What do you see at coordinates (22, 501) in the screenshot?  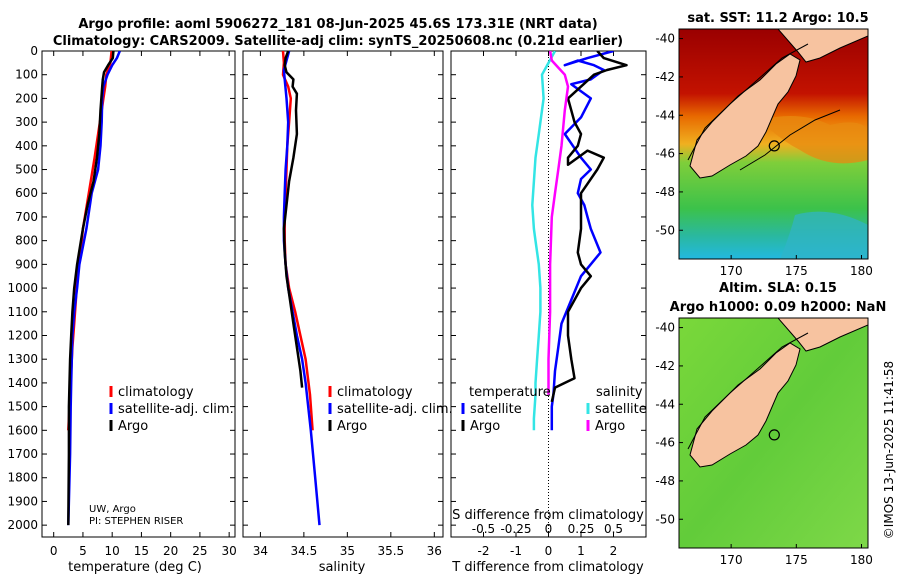 I see `y-tick-label: 1900` at bounding box center [22, 501].